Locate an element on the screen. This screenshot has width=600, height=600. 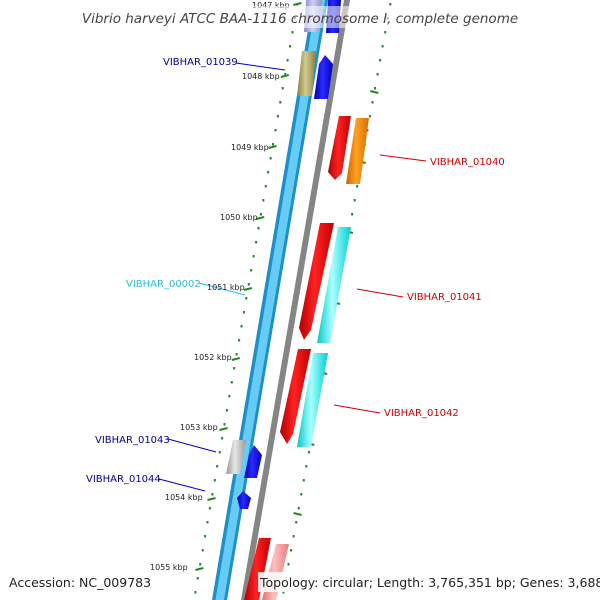
topology-backdrop is located at coordinates (426, 582).